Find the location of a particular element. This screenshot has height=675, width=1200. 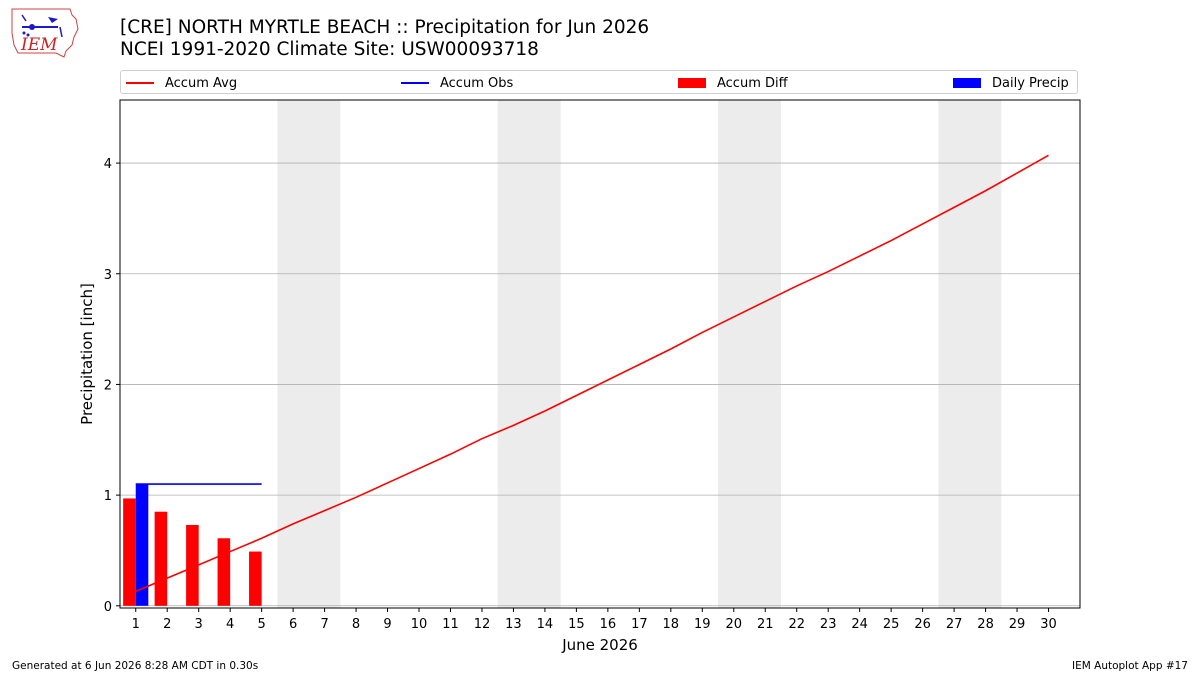

x-tick-label-16: 16 is located at coordinates (608, 624).